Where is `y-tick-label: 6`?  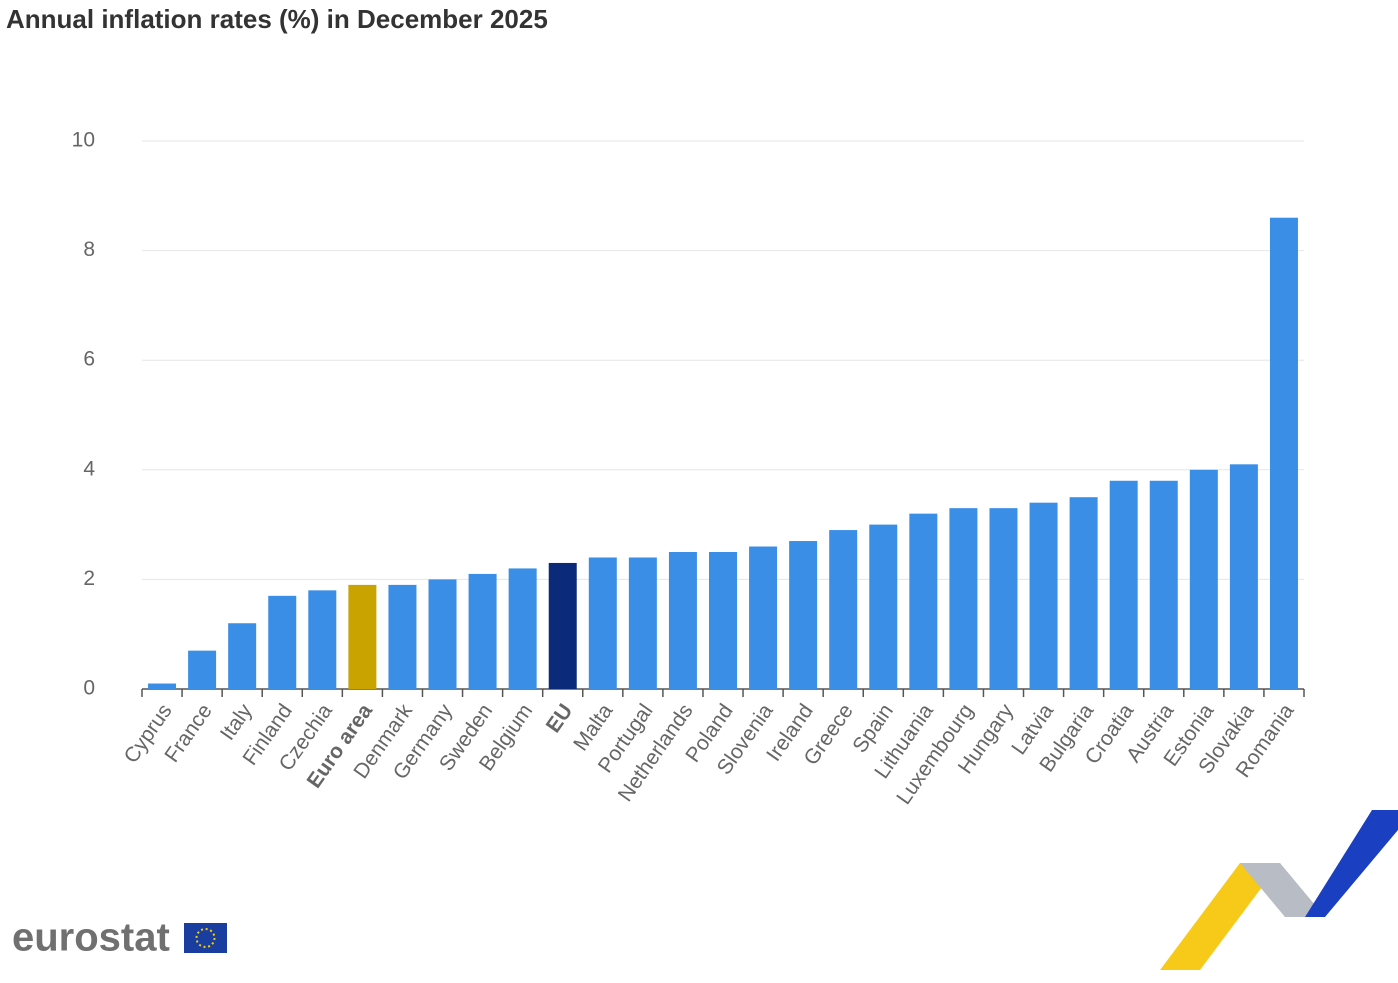 y-tick-label: 6 is located at coordinates (89, 359).